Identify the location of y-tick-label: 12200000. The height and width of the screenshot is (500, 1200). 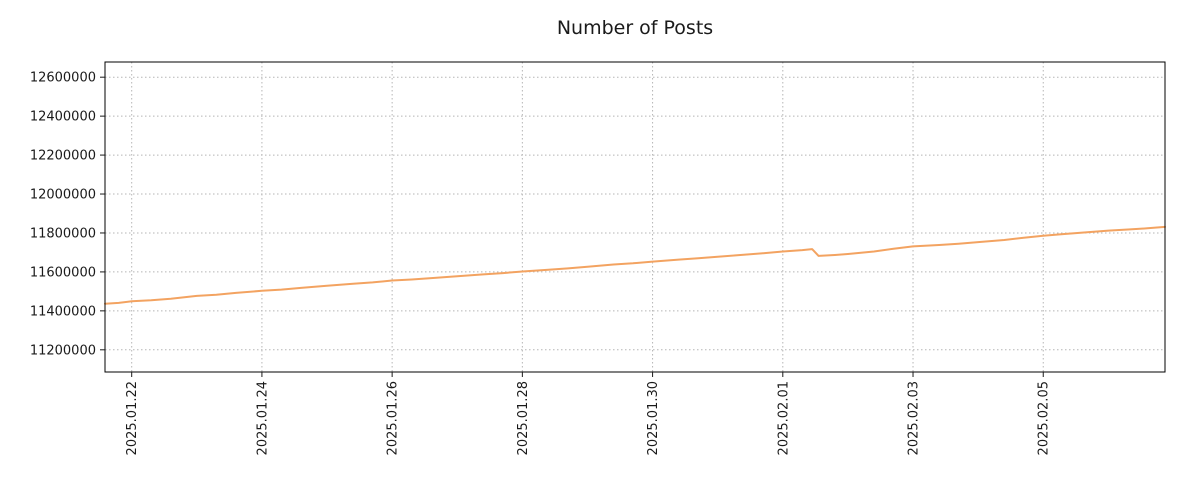
(63, 156).